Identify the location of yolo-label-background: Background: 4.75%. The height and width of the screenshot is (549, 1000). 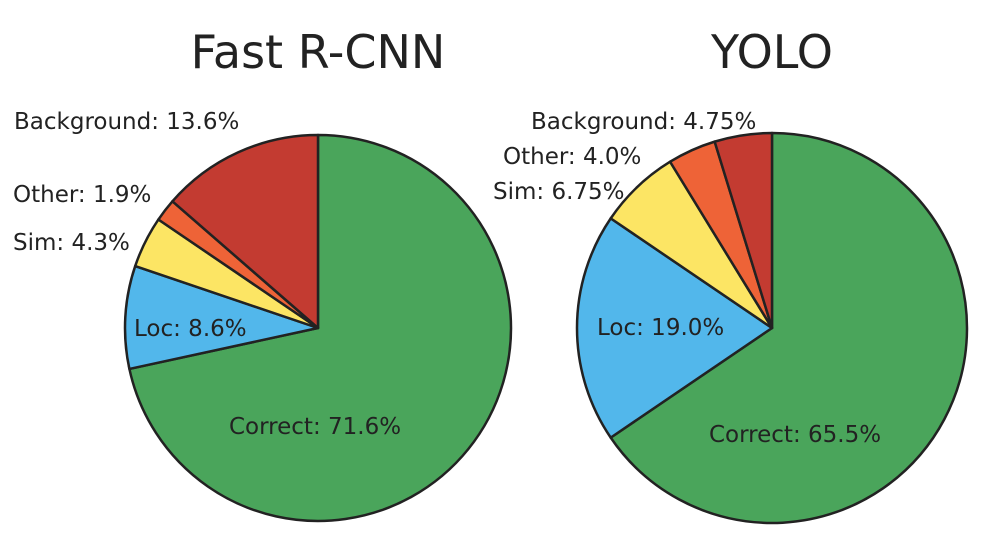
(643, 122).